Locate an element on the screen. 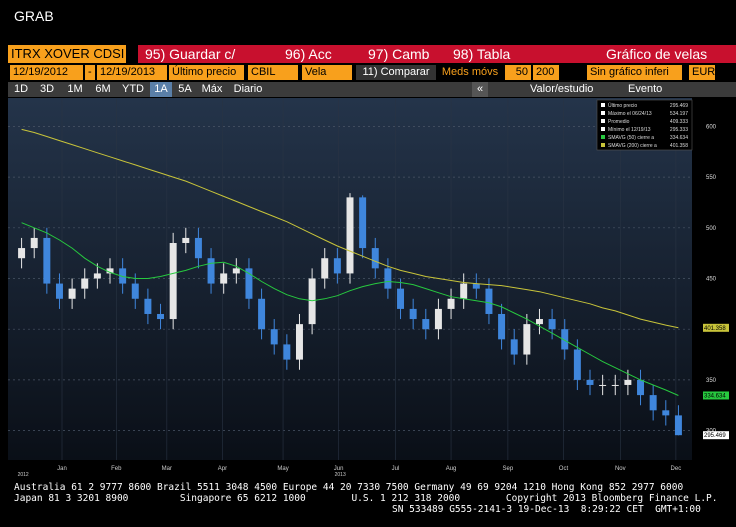  year-label: 2013 is located at coordinates (340, 475).